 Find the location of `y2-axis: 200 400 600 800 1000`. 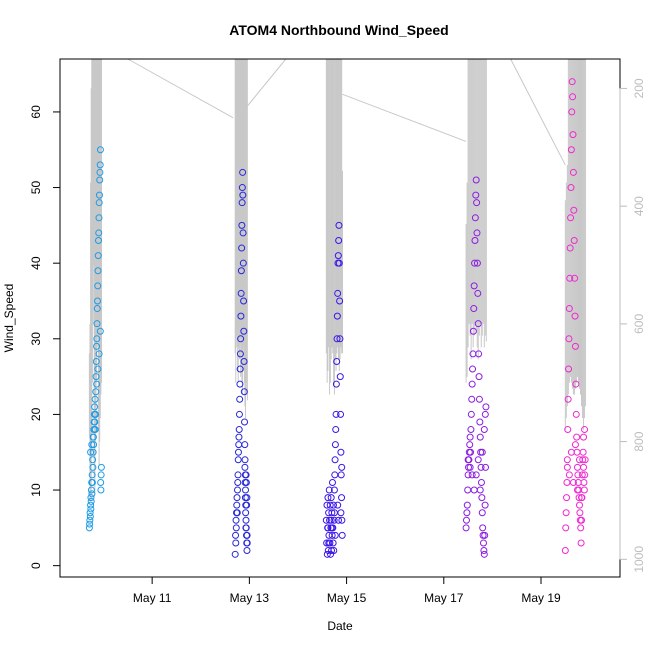

y2-axis: 200 400 600 800 1000 is located at coordinates (632, 325).